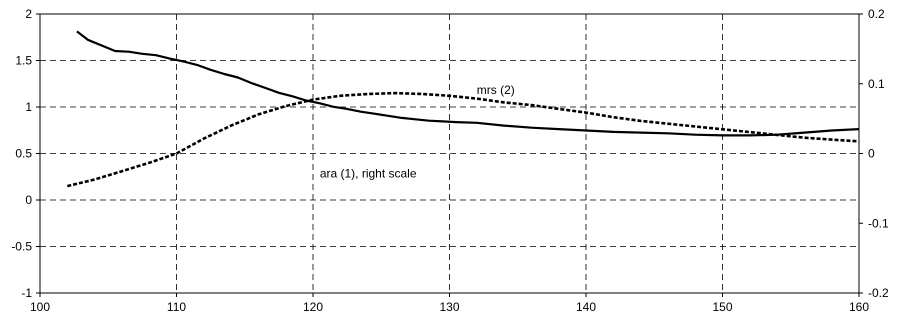 This screenshot has height=327, width=904. I want to click on y-left-tick-label: 0, so click(28, 200).